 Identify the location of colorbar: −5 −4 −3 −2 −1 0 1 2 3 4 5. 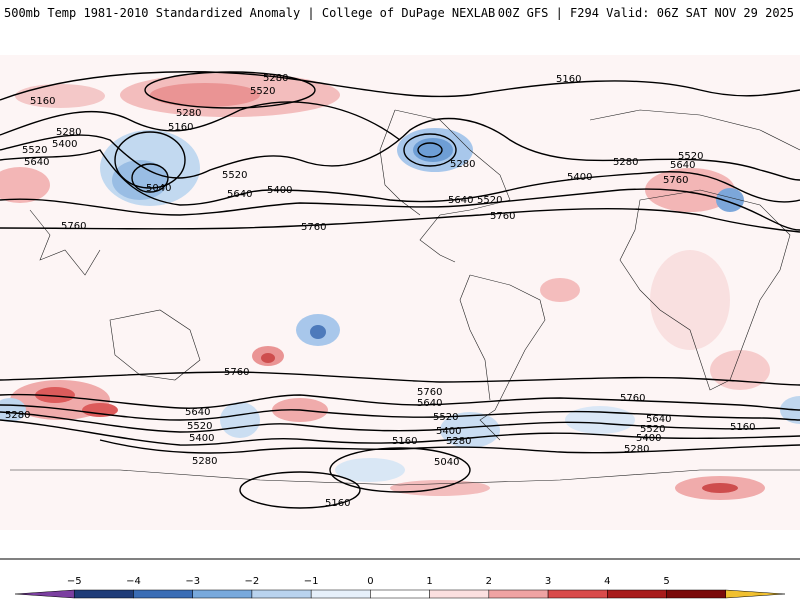
(400, 587).